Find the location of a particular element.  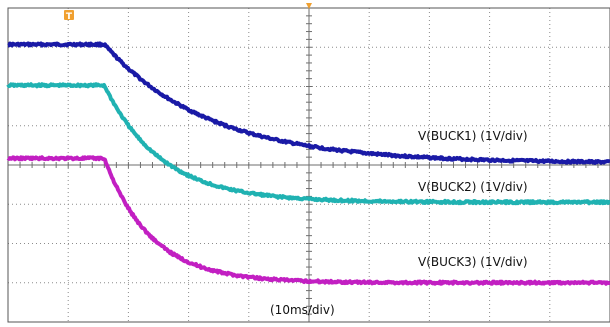

trigger-marker-icon is located at coordinates (69, 15).